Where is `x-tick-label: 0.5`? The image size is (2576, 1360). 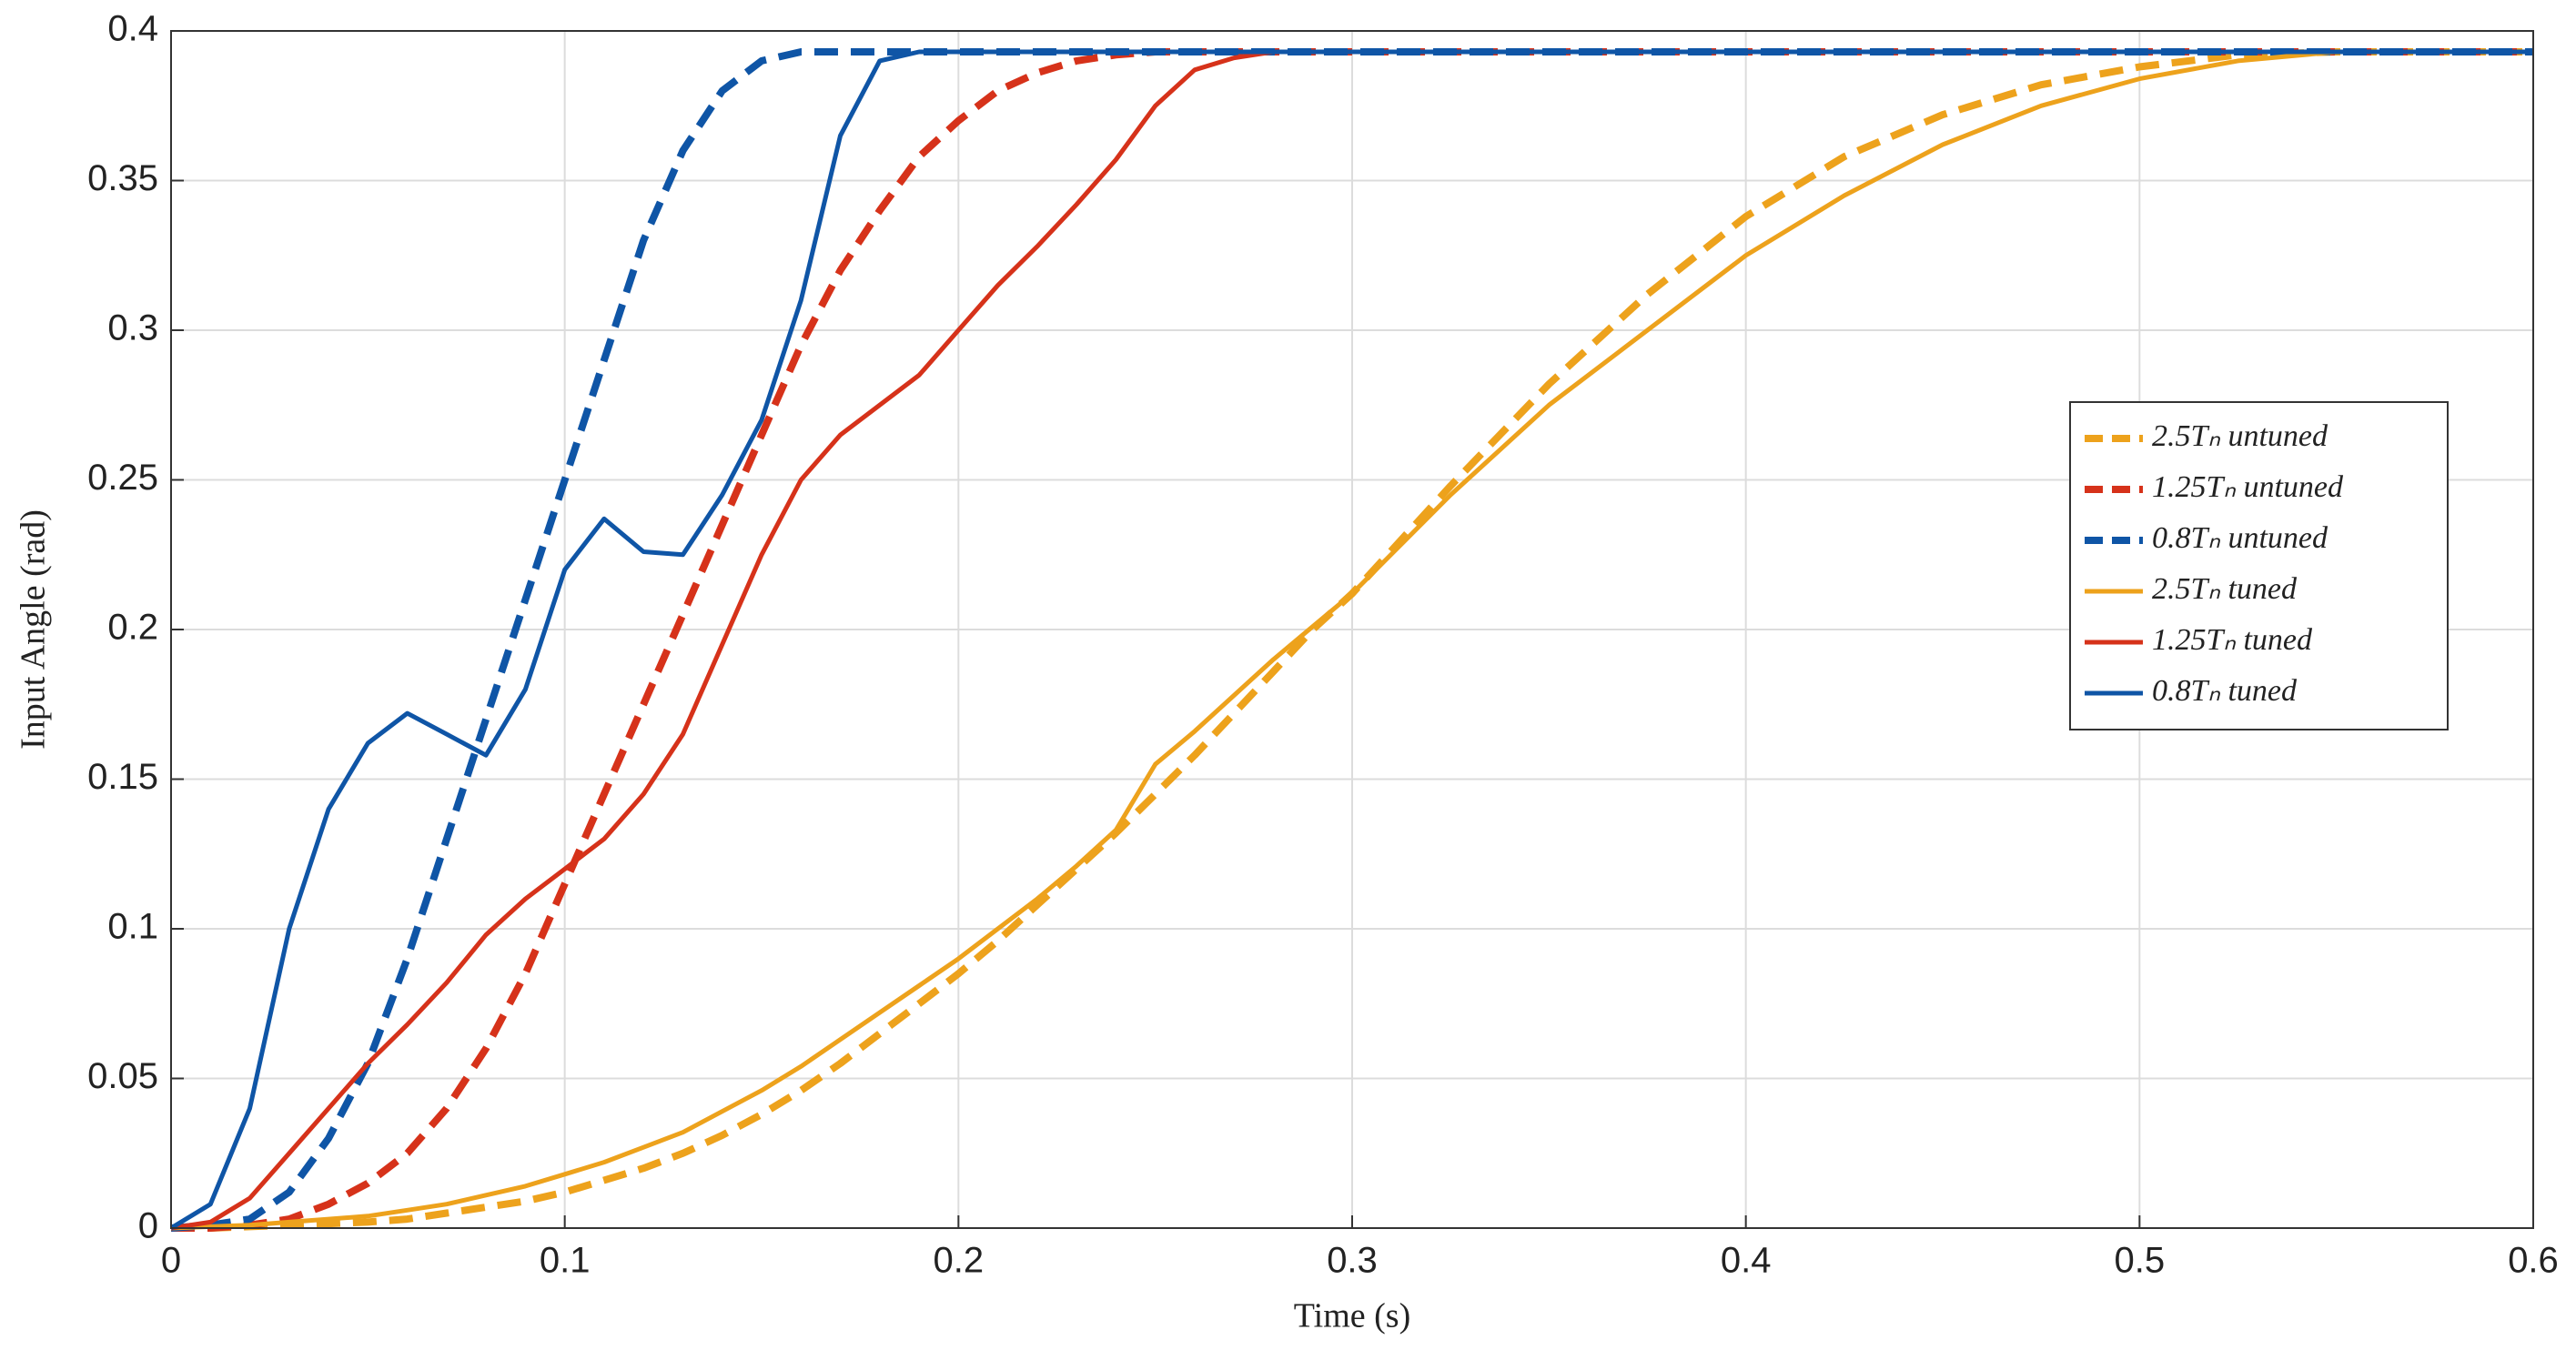
x-tick-label: 0.5 is located at coordinates (2140, 1261).